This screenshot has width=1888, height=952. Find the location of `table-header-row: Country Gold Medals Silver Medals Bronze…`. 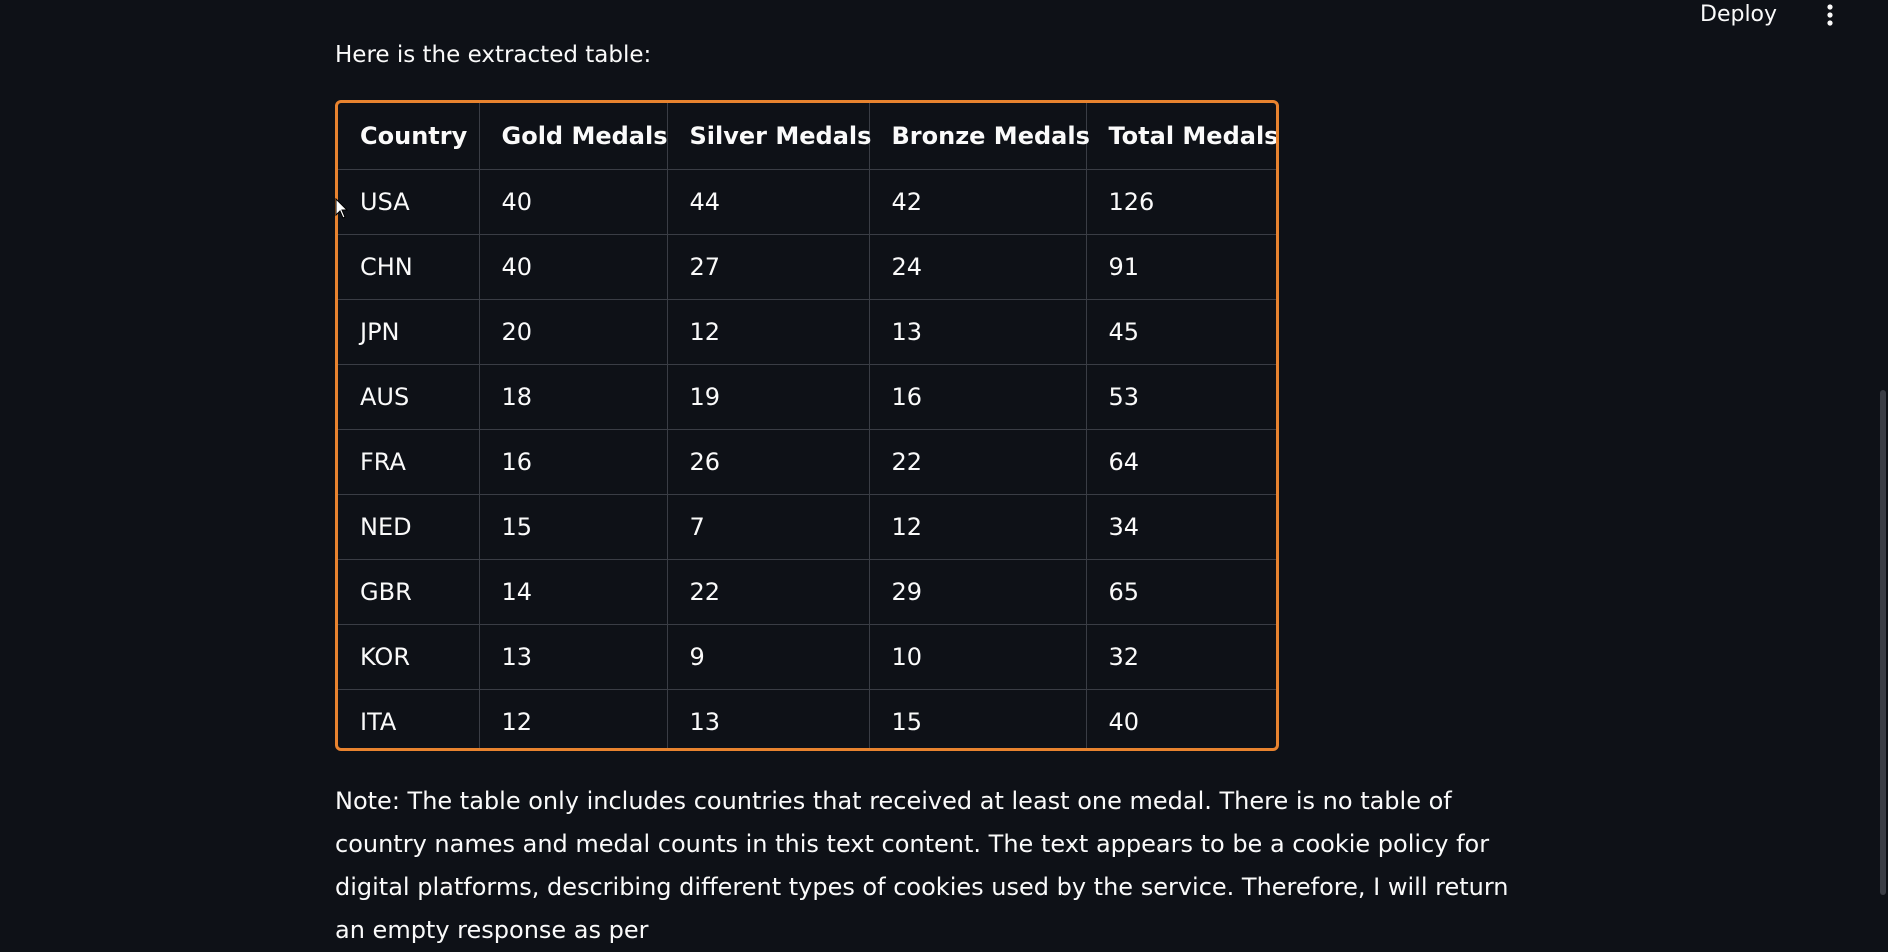

table-header-row: Country Gold Medals Silver Medals Bronze… is located at coordinates (807, 136).